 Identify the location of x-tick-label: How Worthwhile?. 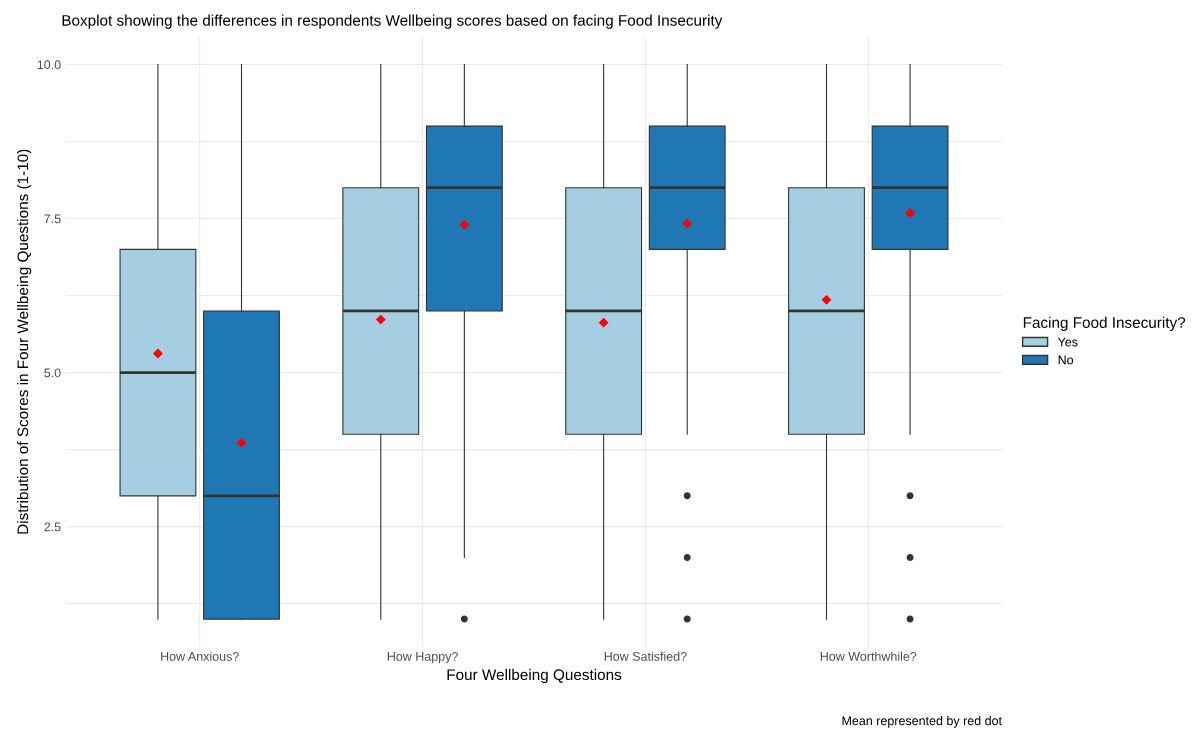
(868, 656).